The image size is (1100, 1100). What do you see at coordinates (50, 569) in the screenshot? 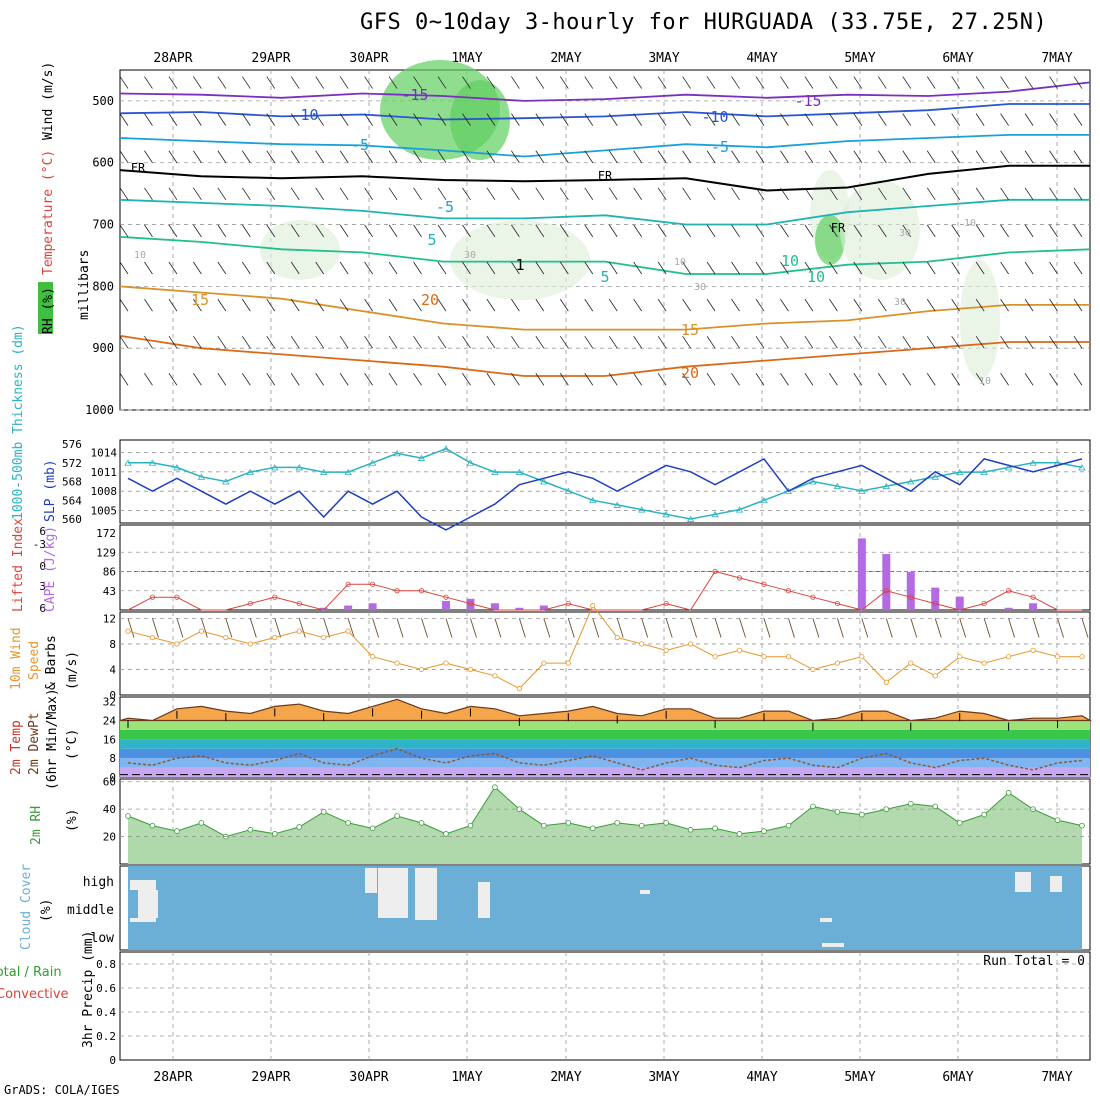
I see `ylabel-cape: CAPE (J/kg)` at bounding box center [50, 569].